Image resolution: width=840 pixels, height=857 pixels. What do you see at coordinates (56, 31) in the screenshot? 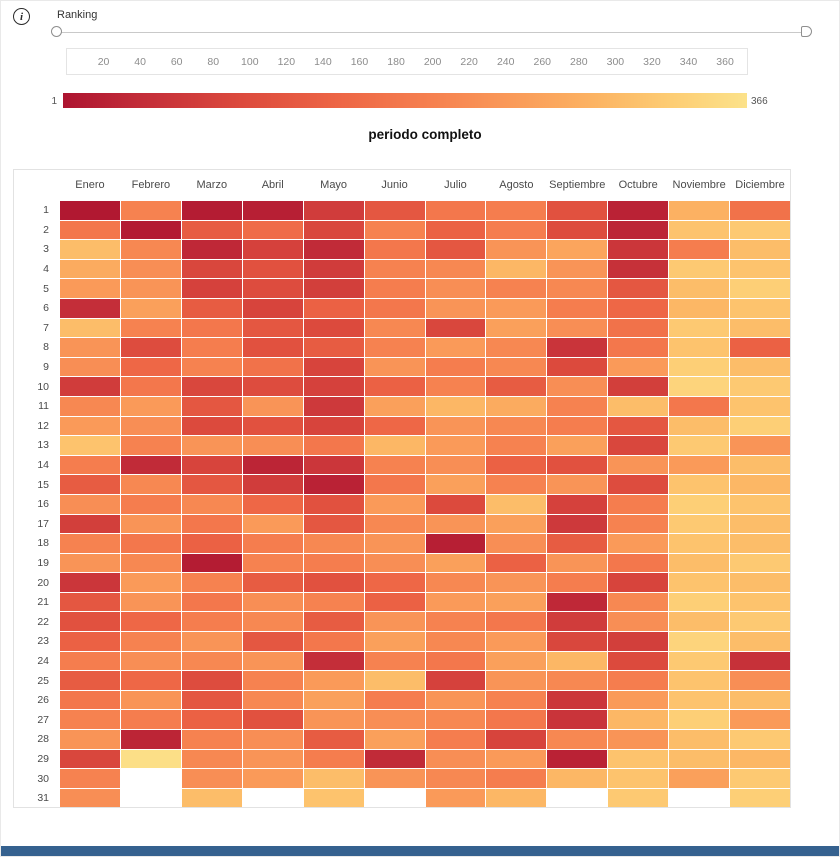
I see `range-slider-handle-left` at bounding box center [56, 31].